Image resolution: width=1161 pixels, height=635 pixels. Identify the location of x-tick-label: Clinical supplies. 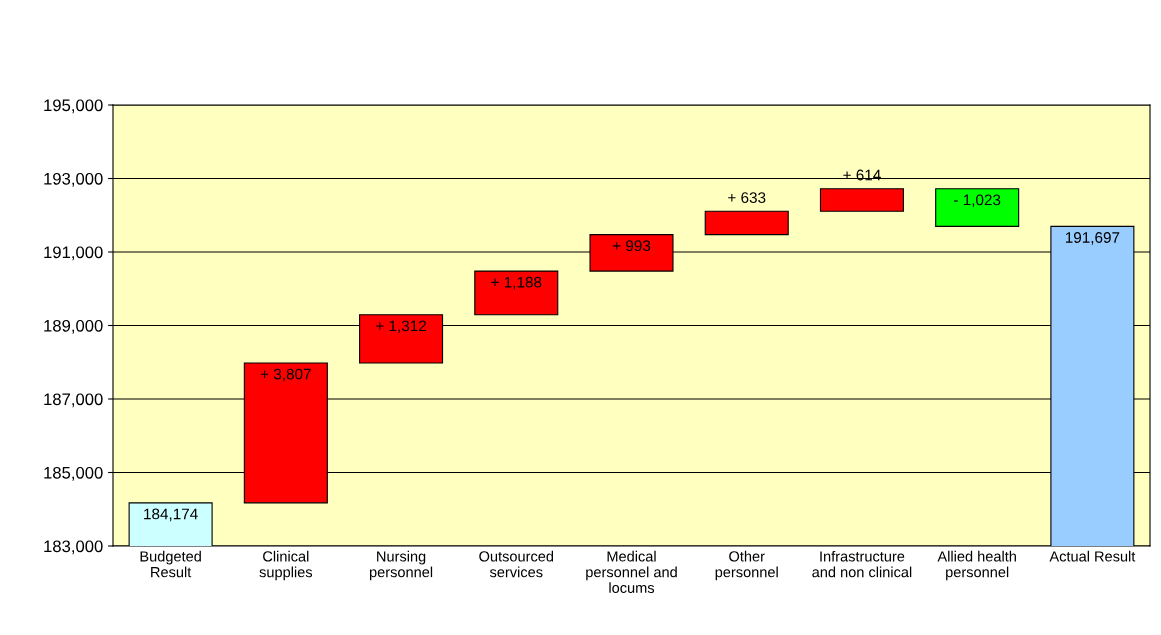
(286, 565).